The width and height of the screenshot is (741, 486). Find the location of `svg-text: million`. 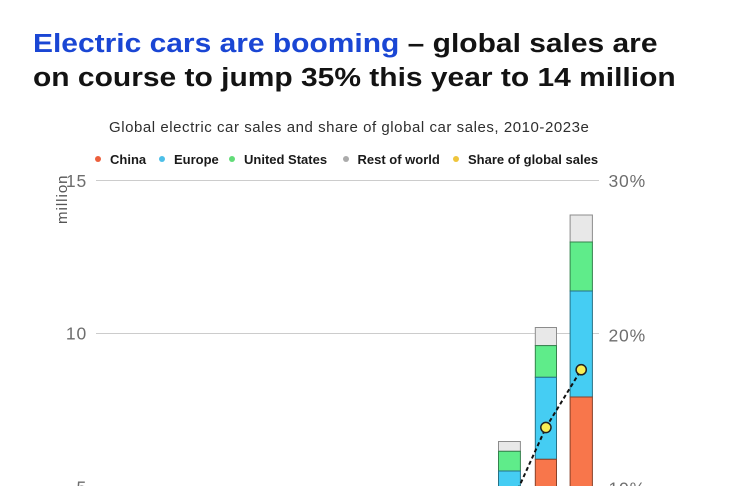

svg-text: million is located at coordinates (62, 199).